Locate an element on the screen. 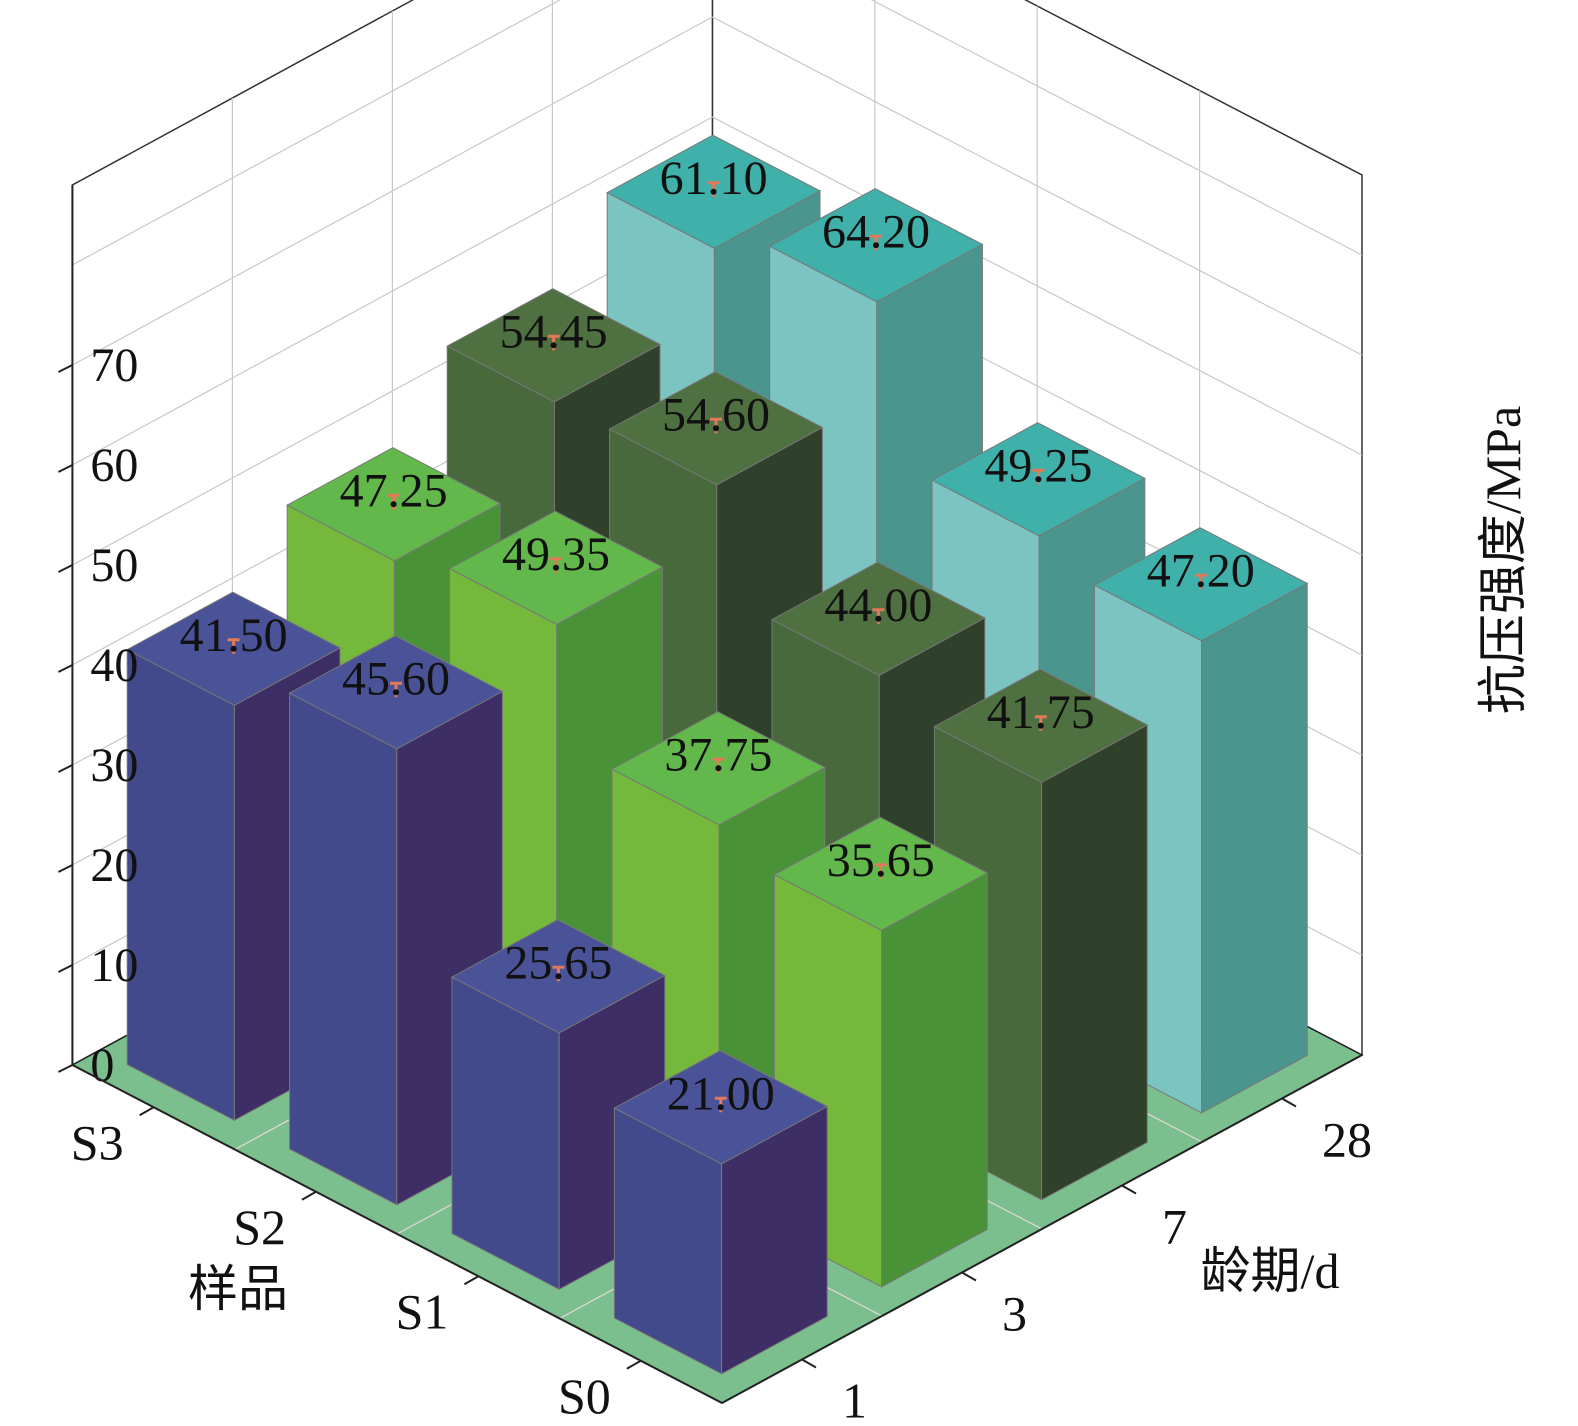 Image resolution: width=1578 pixels, height=1426 pixels. age-axis-line is located at coordinates (1042, 1229).